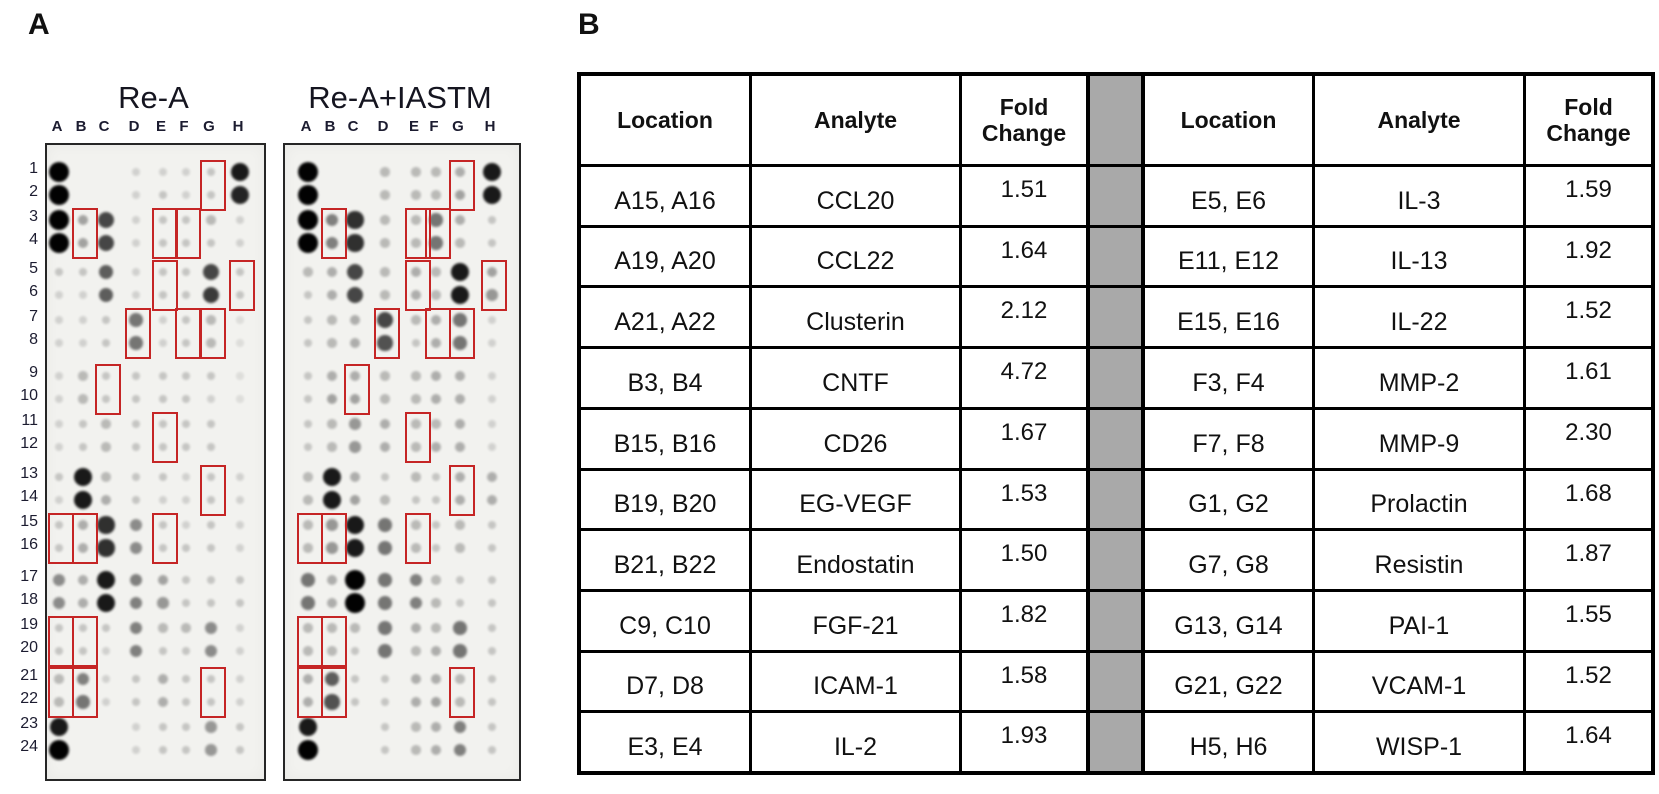 This screenshot has height=794, width=1659. What do you see at coordinates (855, 256) in the screenshot?
I see `analyte-cell: CCL22` at bounding box center [855, 256].